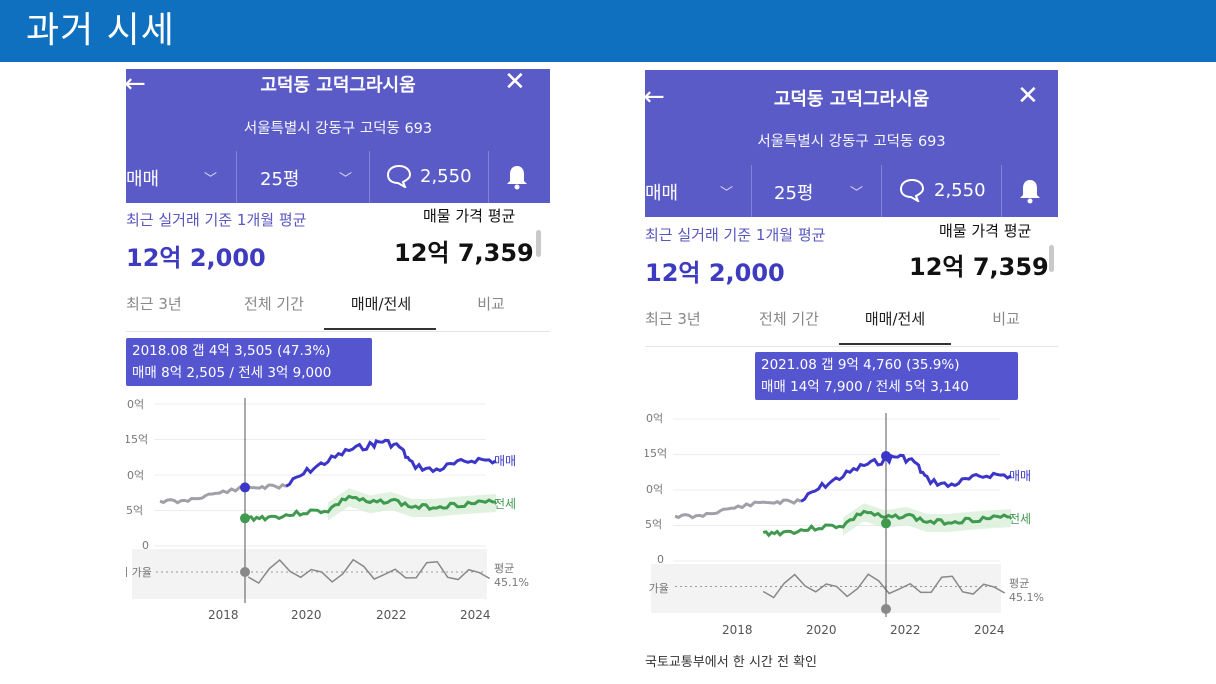 The width and height of the screenshot is (1216, 684). Describe the element at coordinates (660, 559) in the screenshot. I see `y-axis-label: 0` at that location.